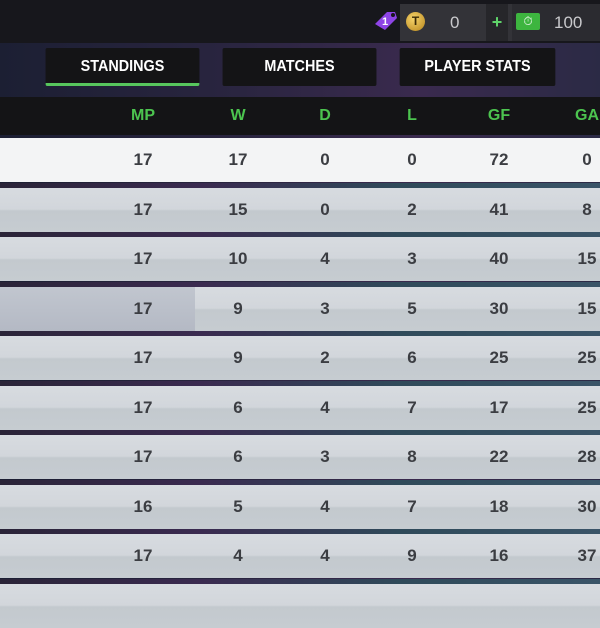  I want to click on cell-w: 17, so click(238, 159).